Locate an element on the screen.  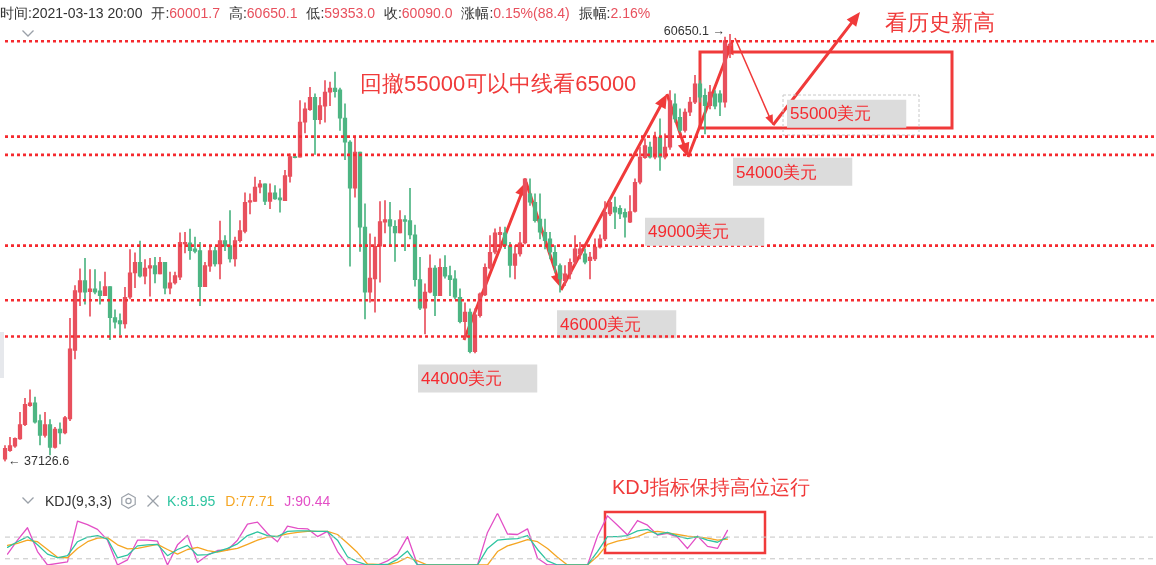
annotation: 60650.1 → is located at coordinates (694, 31).